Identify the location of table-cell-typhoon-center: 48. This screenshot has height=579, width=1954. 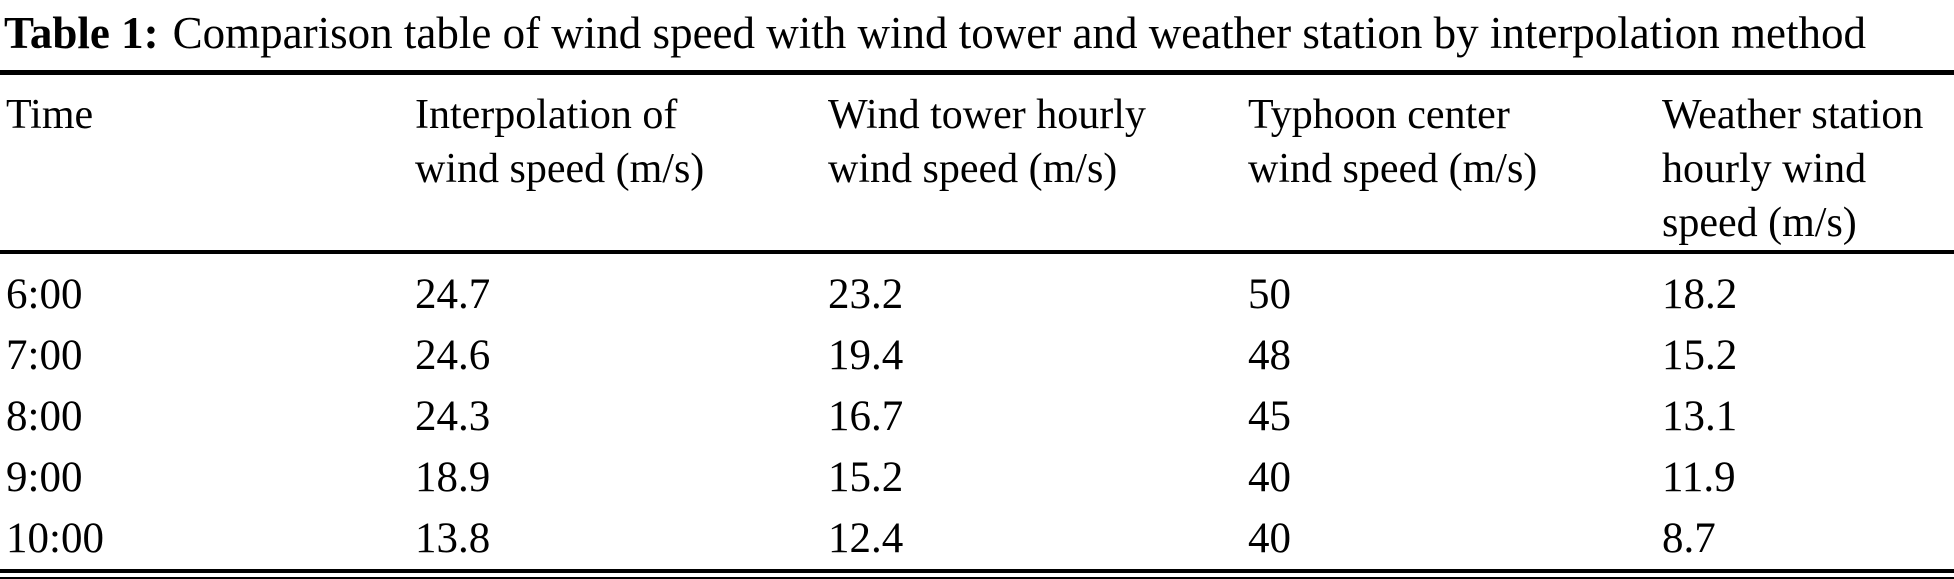
(1269, 355).